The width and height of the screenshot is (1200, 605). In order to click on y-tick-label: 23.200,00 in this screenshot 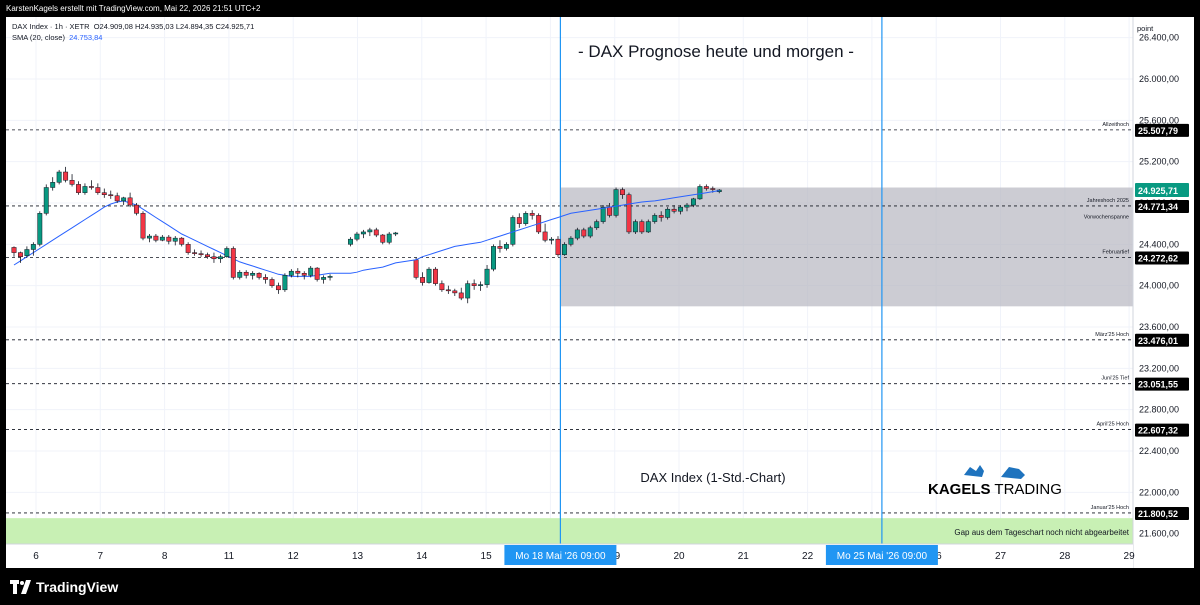, I will do `click(1159, 368)`.